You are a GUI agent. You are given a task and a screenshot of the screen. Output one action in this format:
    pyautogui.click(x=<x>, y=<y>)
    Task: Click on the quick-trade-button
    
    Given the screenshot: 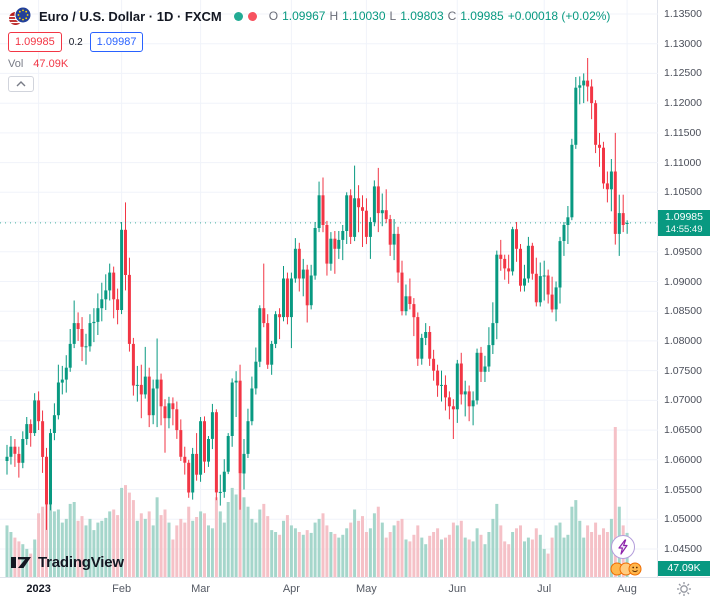 What is the action you would take?
    pyautogui.click(x=623, y=547)
    